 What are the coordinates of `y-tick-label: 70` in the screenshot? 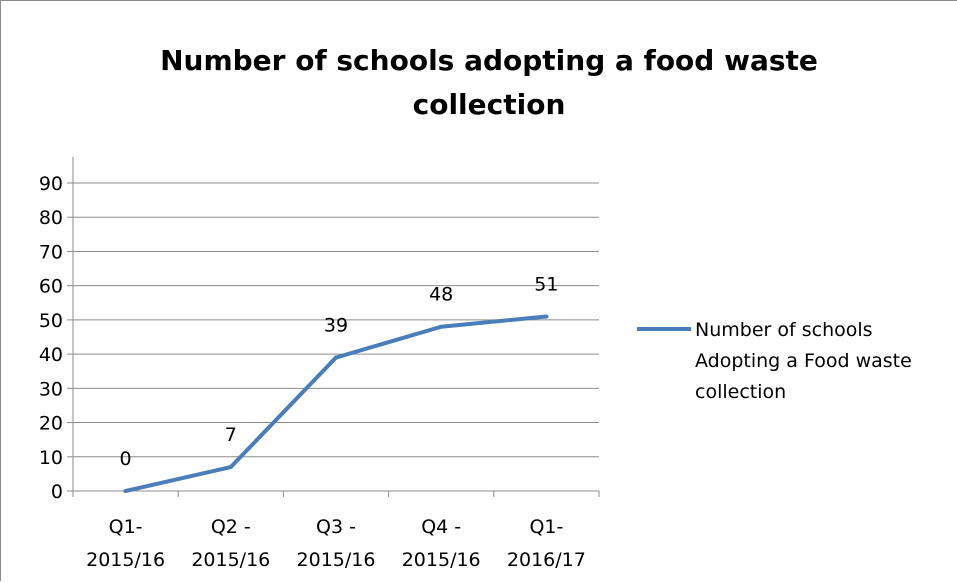 It's located at (51, 252).